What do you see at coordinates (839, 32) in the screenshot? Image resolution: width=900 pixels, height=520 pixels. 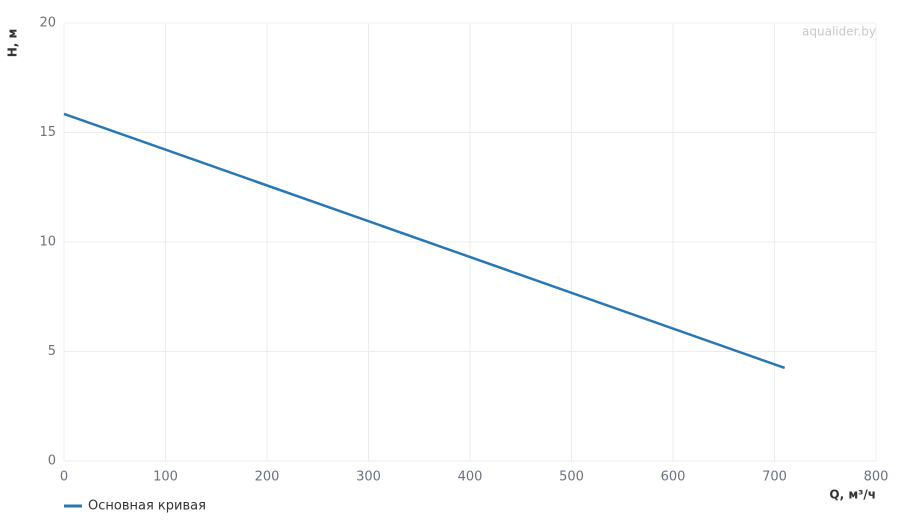 I see `watermark: aqualider.by` at bounding box center [839, 32].